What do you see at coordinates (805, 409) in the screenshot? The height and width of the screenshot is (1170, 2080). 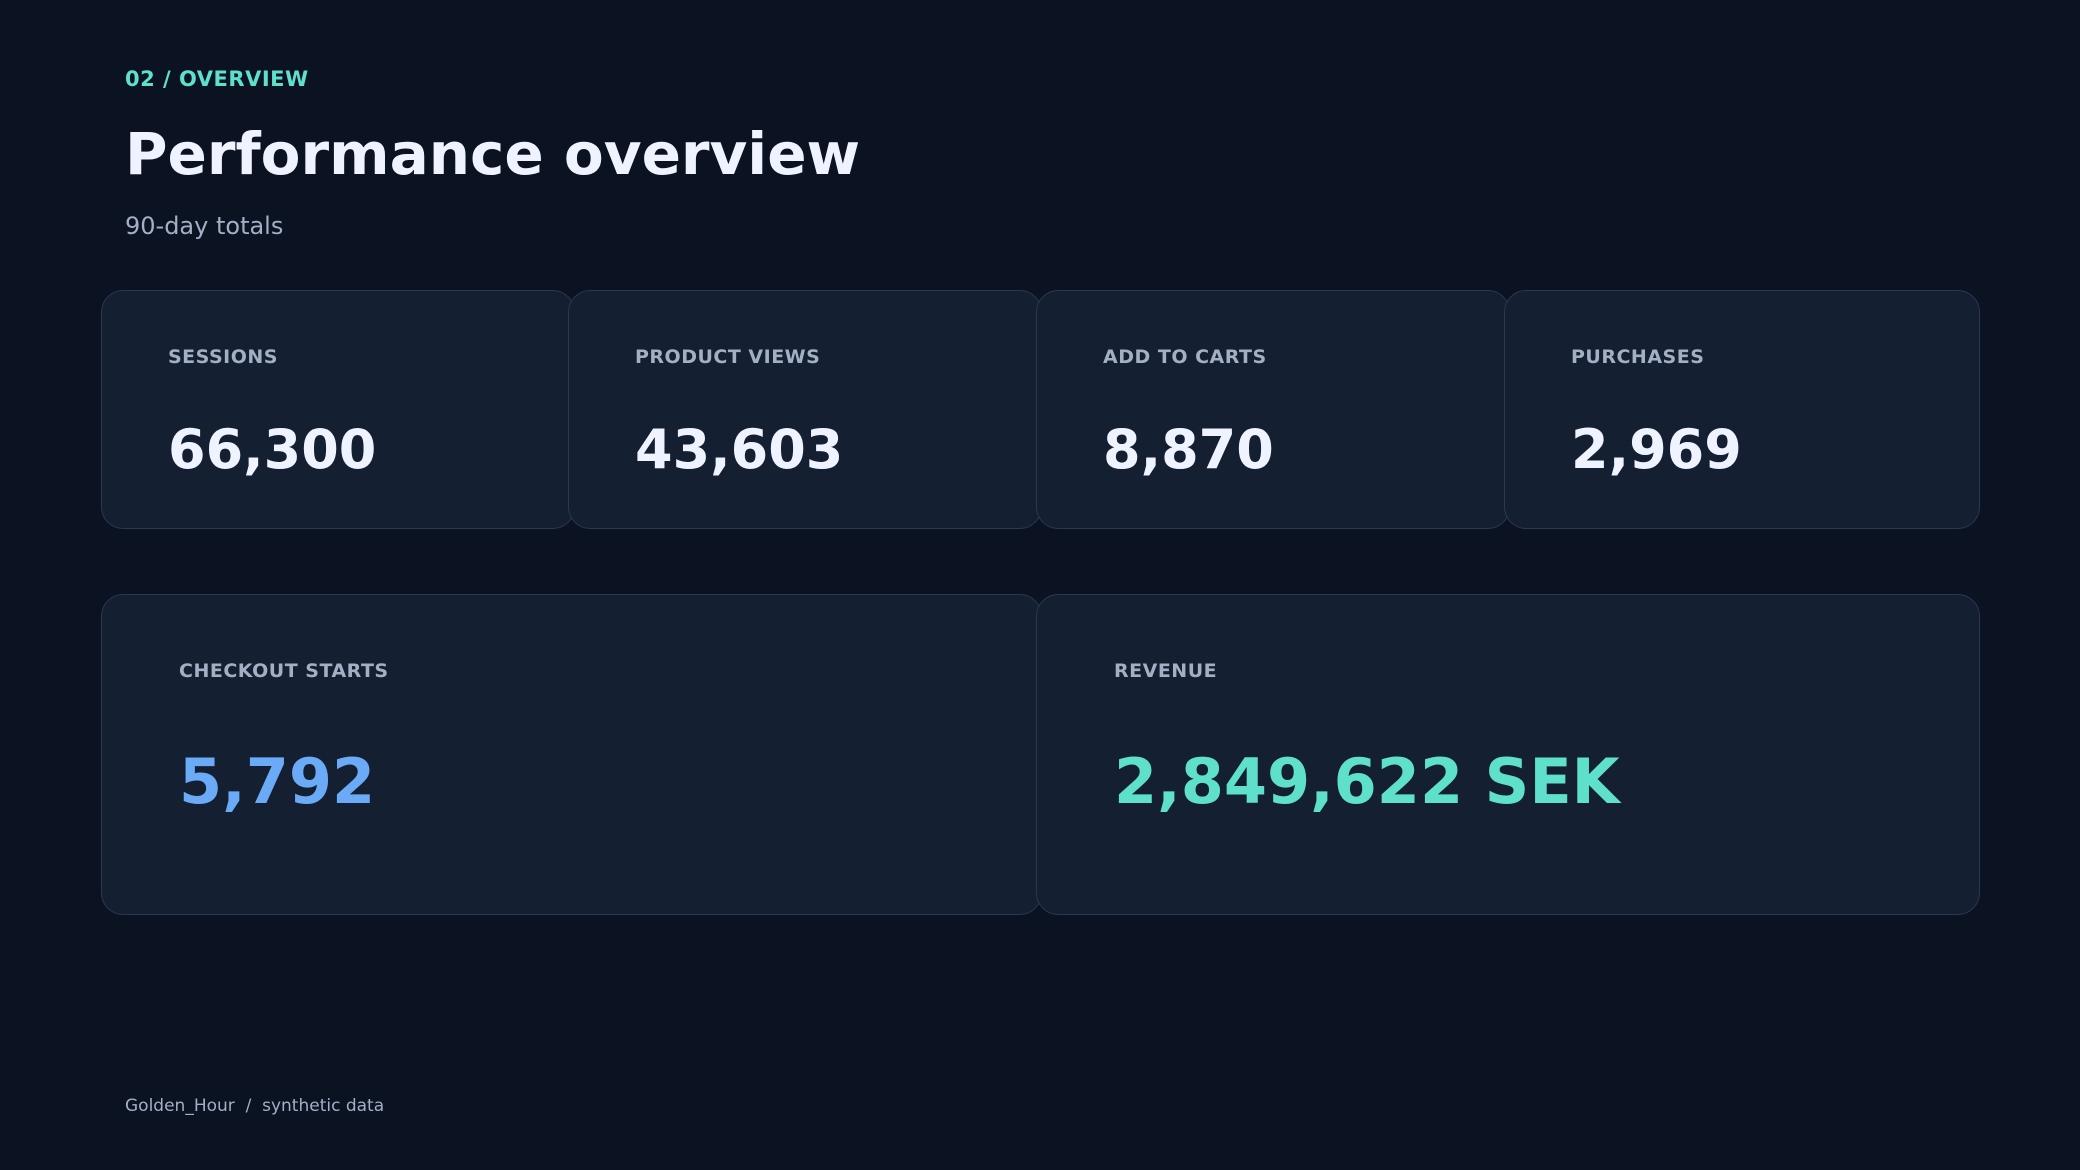 I see `kpi-card: PRODUCT VIEWS 43,603` at bounding box center [805, 409].